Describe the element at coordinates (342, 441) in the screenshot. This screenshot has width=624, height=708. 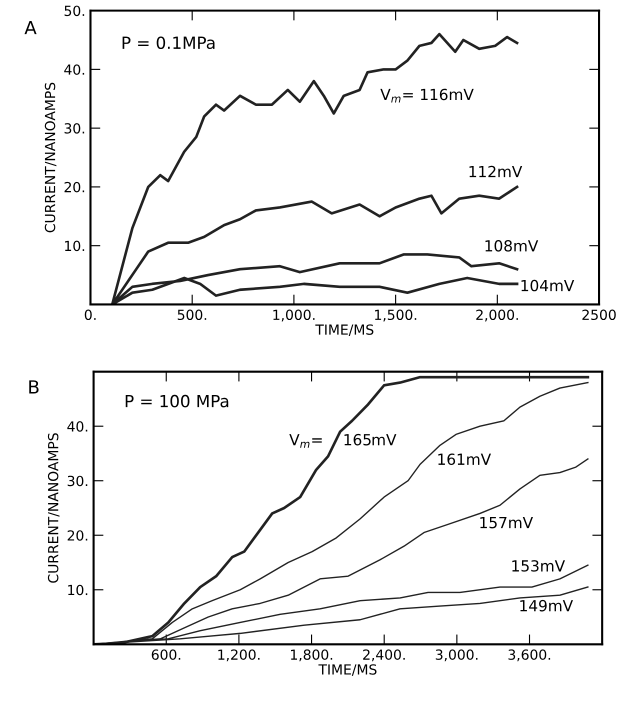
I see `series-label: V$_{m}$= 165mV` at that location.